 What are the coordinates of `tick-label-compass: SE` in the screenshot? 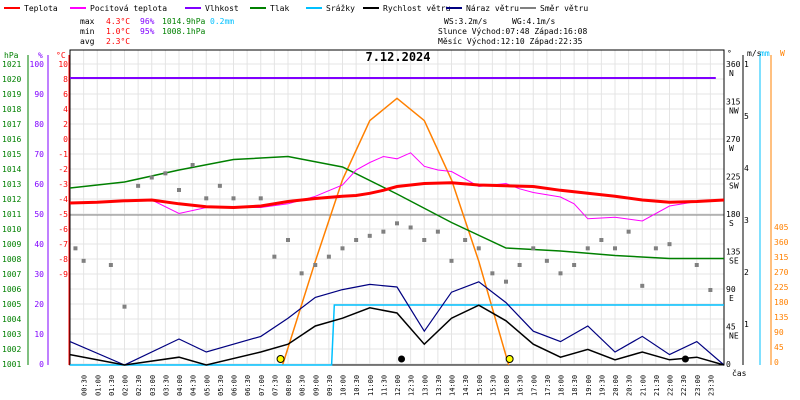 It's located at (734, 261).